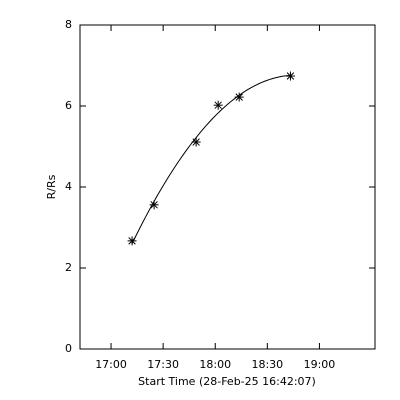 The image size is (400, 400). What do you see at coordinates (320, 364) in the screenshot?
I see `x-tick-label: 19:00` at bounding box center [320, 364].